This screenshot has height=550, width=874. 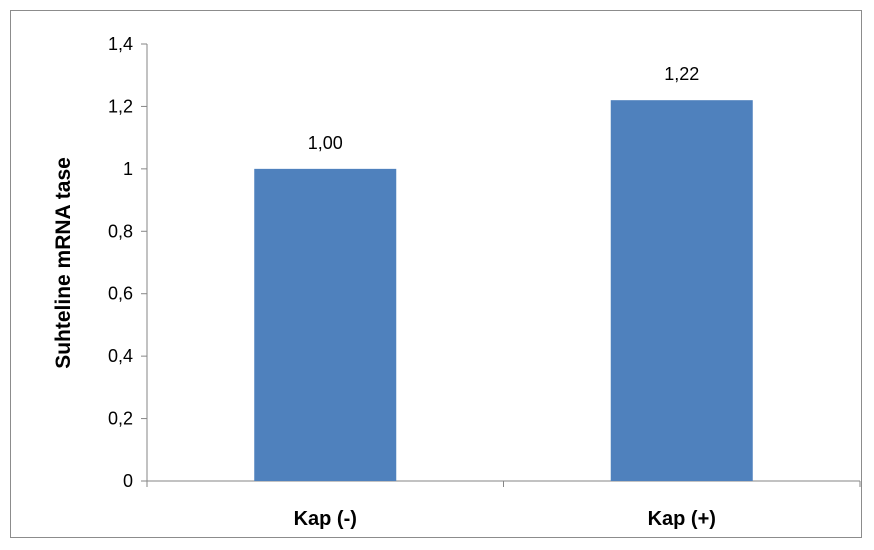 What do you see at coordinates (128, 169) in the screenshot?
I see `y-tick-label: 1` at bounding box center [128, 169].